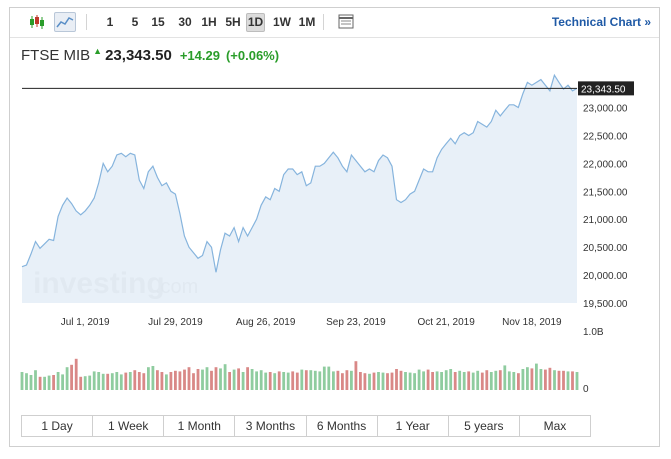  Describe the element at coordinates (200, 426) in the screenshot. I see `range-button-1-month: 1 Month` at that location.